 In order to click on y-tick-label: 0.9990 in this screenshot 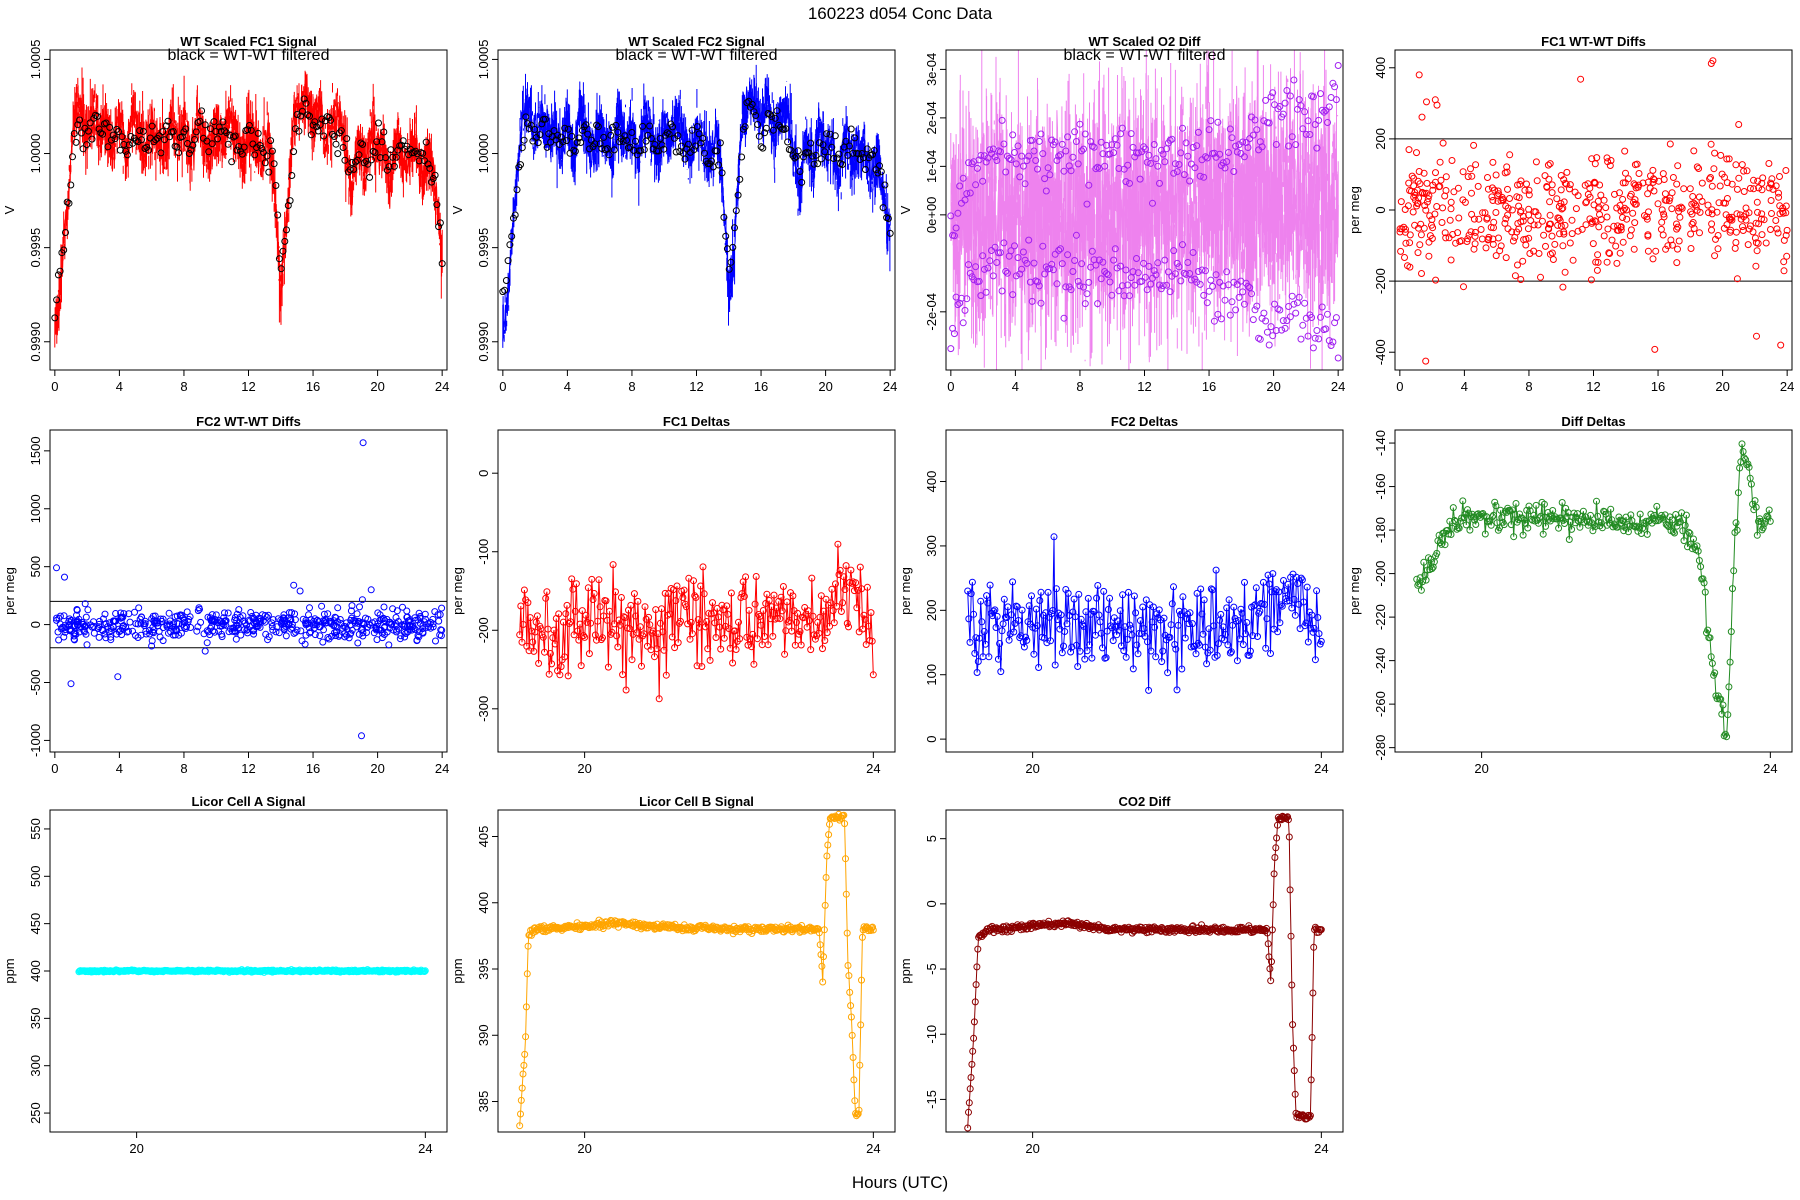, I will do `click(35, 342)`.